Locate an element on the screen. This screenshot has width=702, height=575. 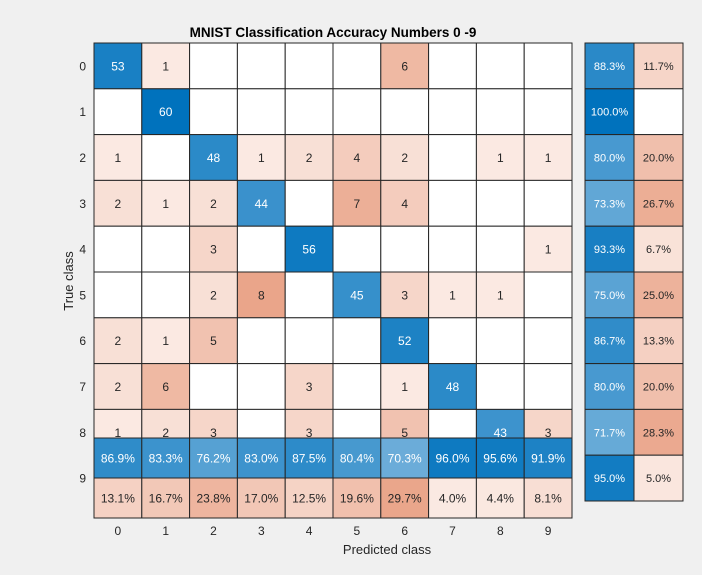
col-summary-correct-label: 80.4% is located at coordinates (357, 459).